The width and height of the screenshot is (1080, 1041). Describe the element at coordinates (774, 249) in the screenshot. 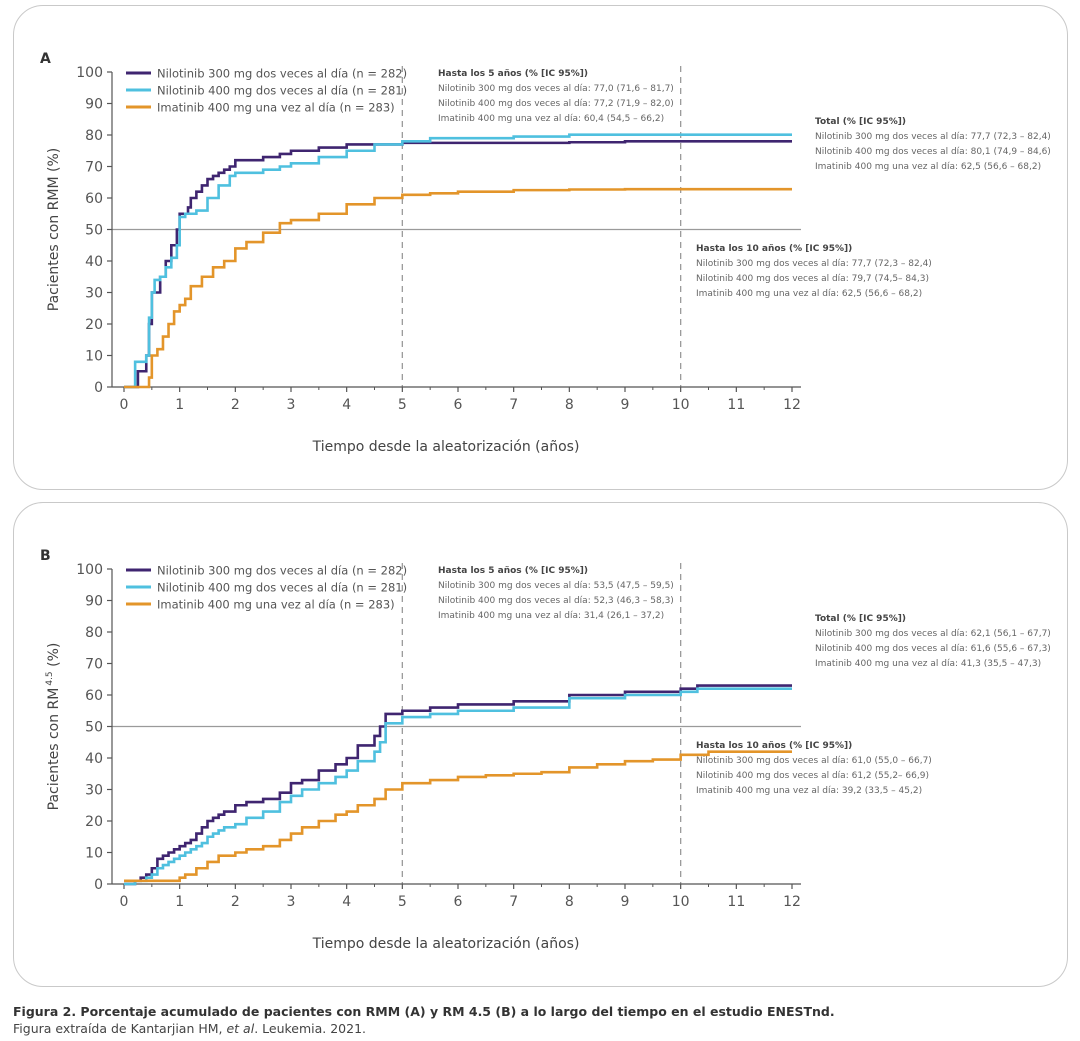

I see `pa-annotation-title-2: Hasta los 10 años (% [IC 95%])` at that location.